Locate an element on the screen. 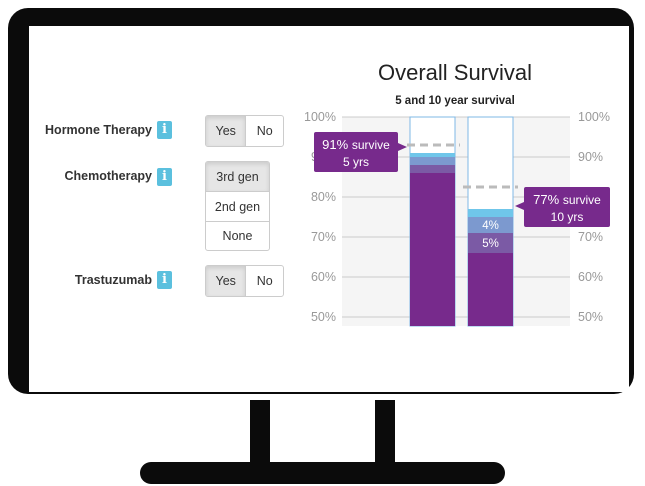  chemotherapy-options: 3rd gen 2nd gen None is located at coordinates (237, 206).